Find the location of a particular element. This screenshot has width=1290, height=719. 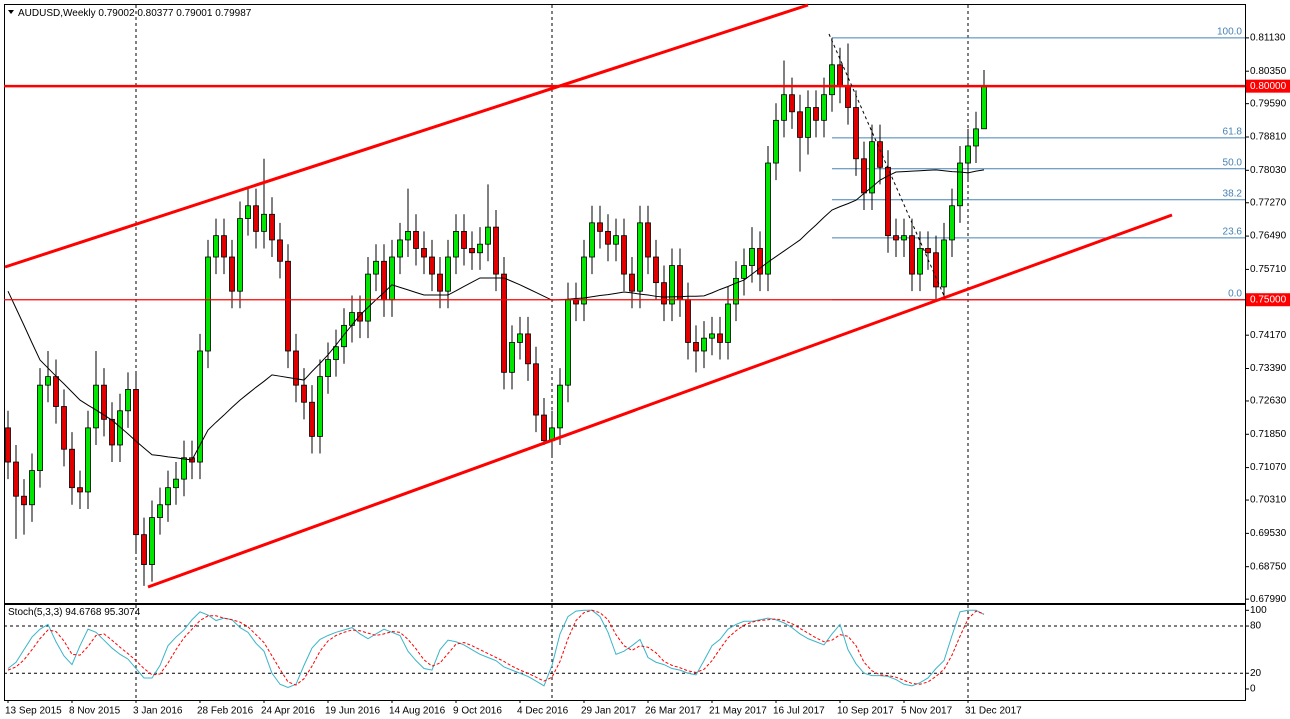

y-tick-label: 0.75710 is located at coordinates (1268, 269).